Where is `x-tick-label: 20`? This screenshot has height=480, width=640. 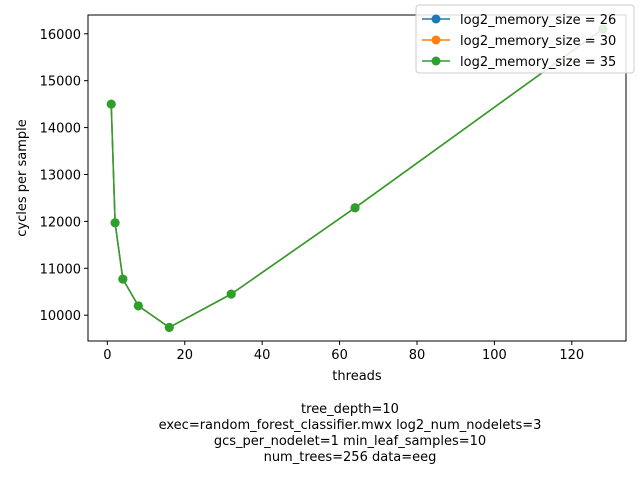
x-tick-label: 20 is located at coordinates (184, 355).